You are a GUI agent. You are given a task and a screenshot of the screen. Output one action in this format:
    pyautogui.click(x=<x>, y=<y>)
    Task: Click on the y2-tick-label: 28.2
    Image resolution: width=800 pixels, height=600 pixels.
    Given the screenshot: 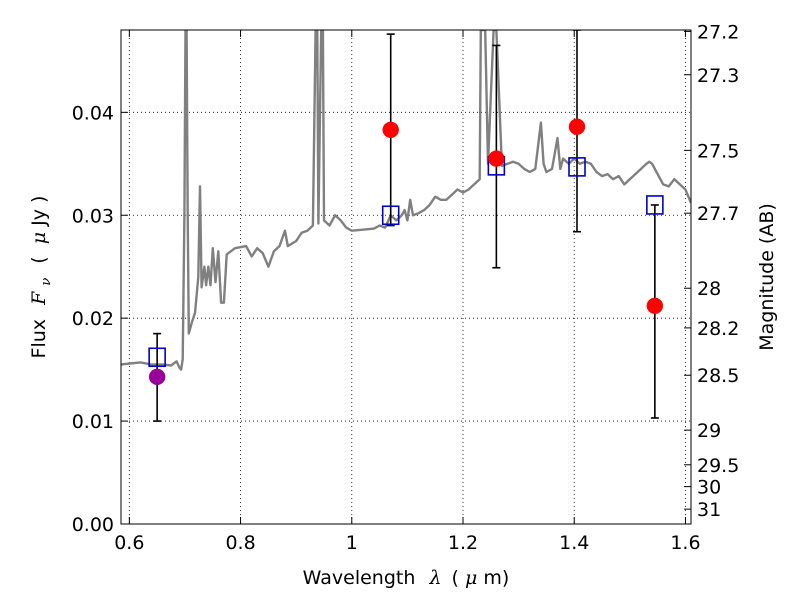 What is the action you would take?
    pyautogui.click(x=718, y=329)
    